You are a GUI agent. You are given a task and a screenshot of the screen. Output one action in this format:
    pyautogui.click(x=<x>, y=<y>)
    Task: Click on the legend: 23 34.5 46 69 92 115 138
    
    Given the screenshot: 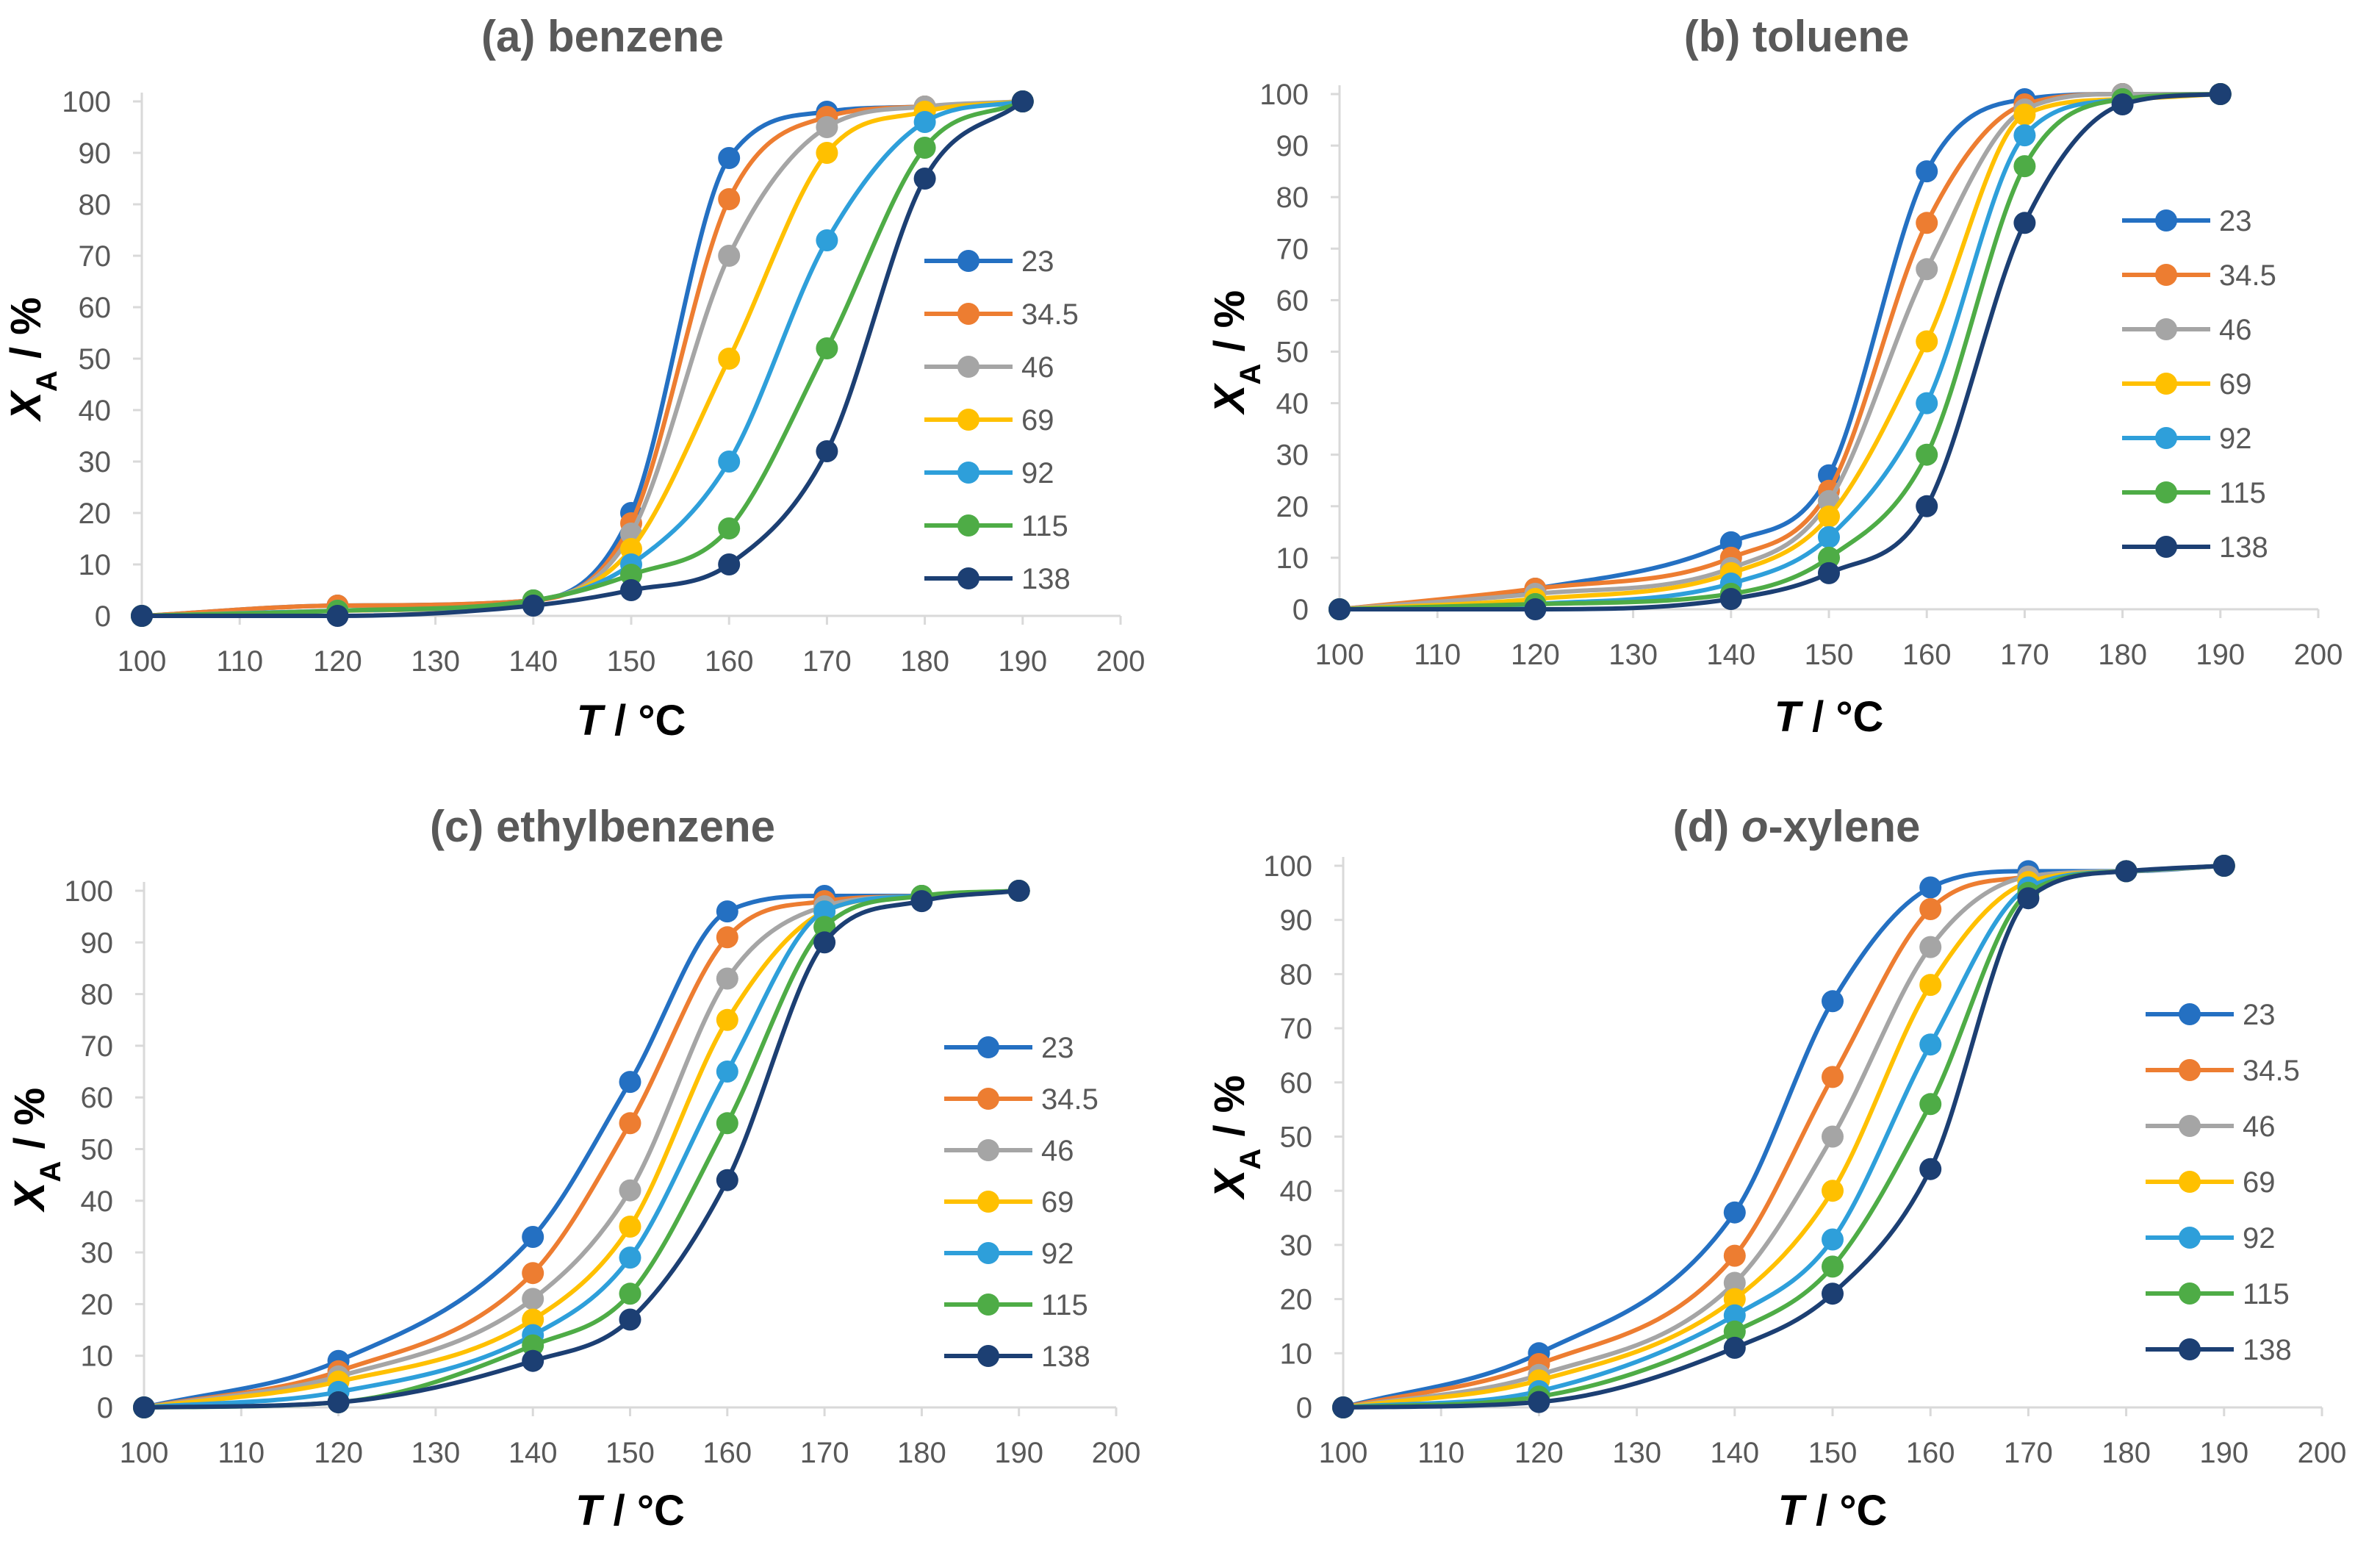 What is the action you would take?
    pyautogui.click(x=2199, y=384)
    